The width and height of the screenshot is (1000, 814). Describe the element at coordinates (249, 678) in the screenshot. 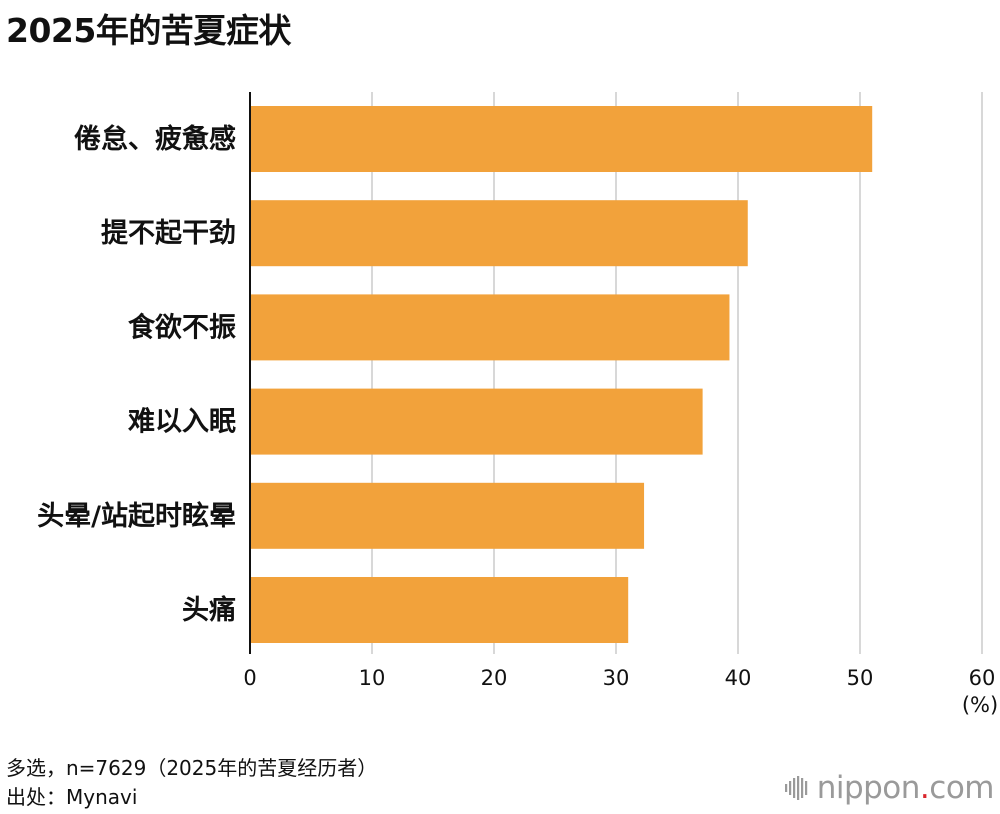

I see `x-tick-label: 0` at that location.